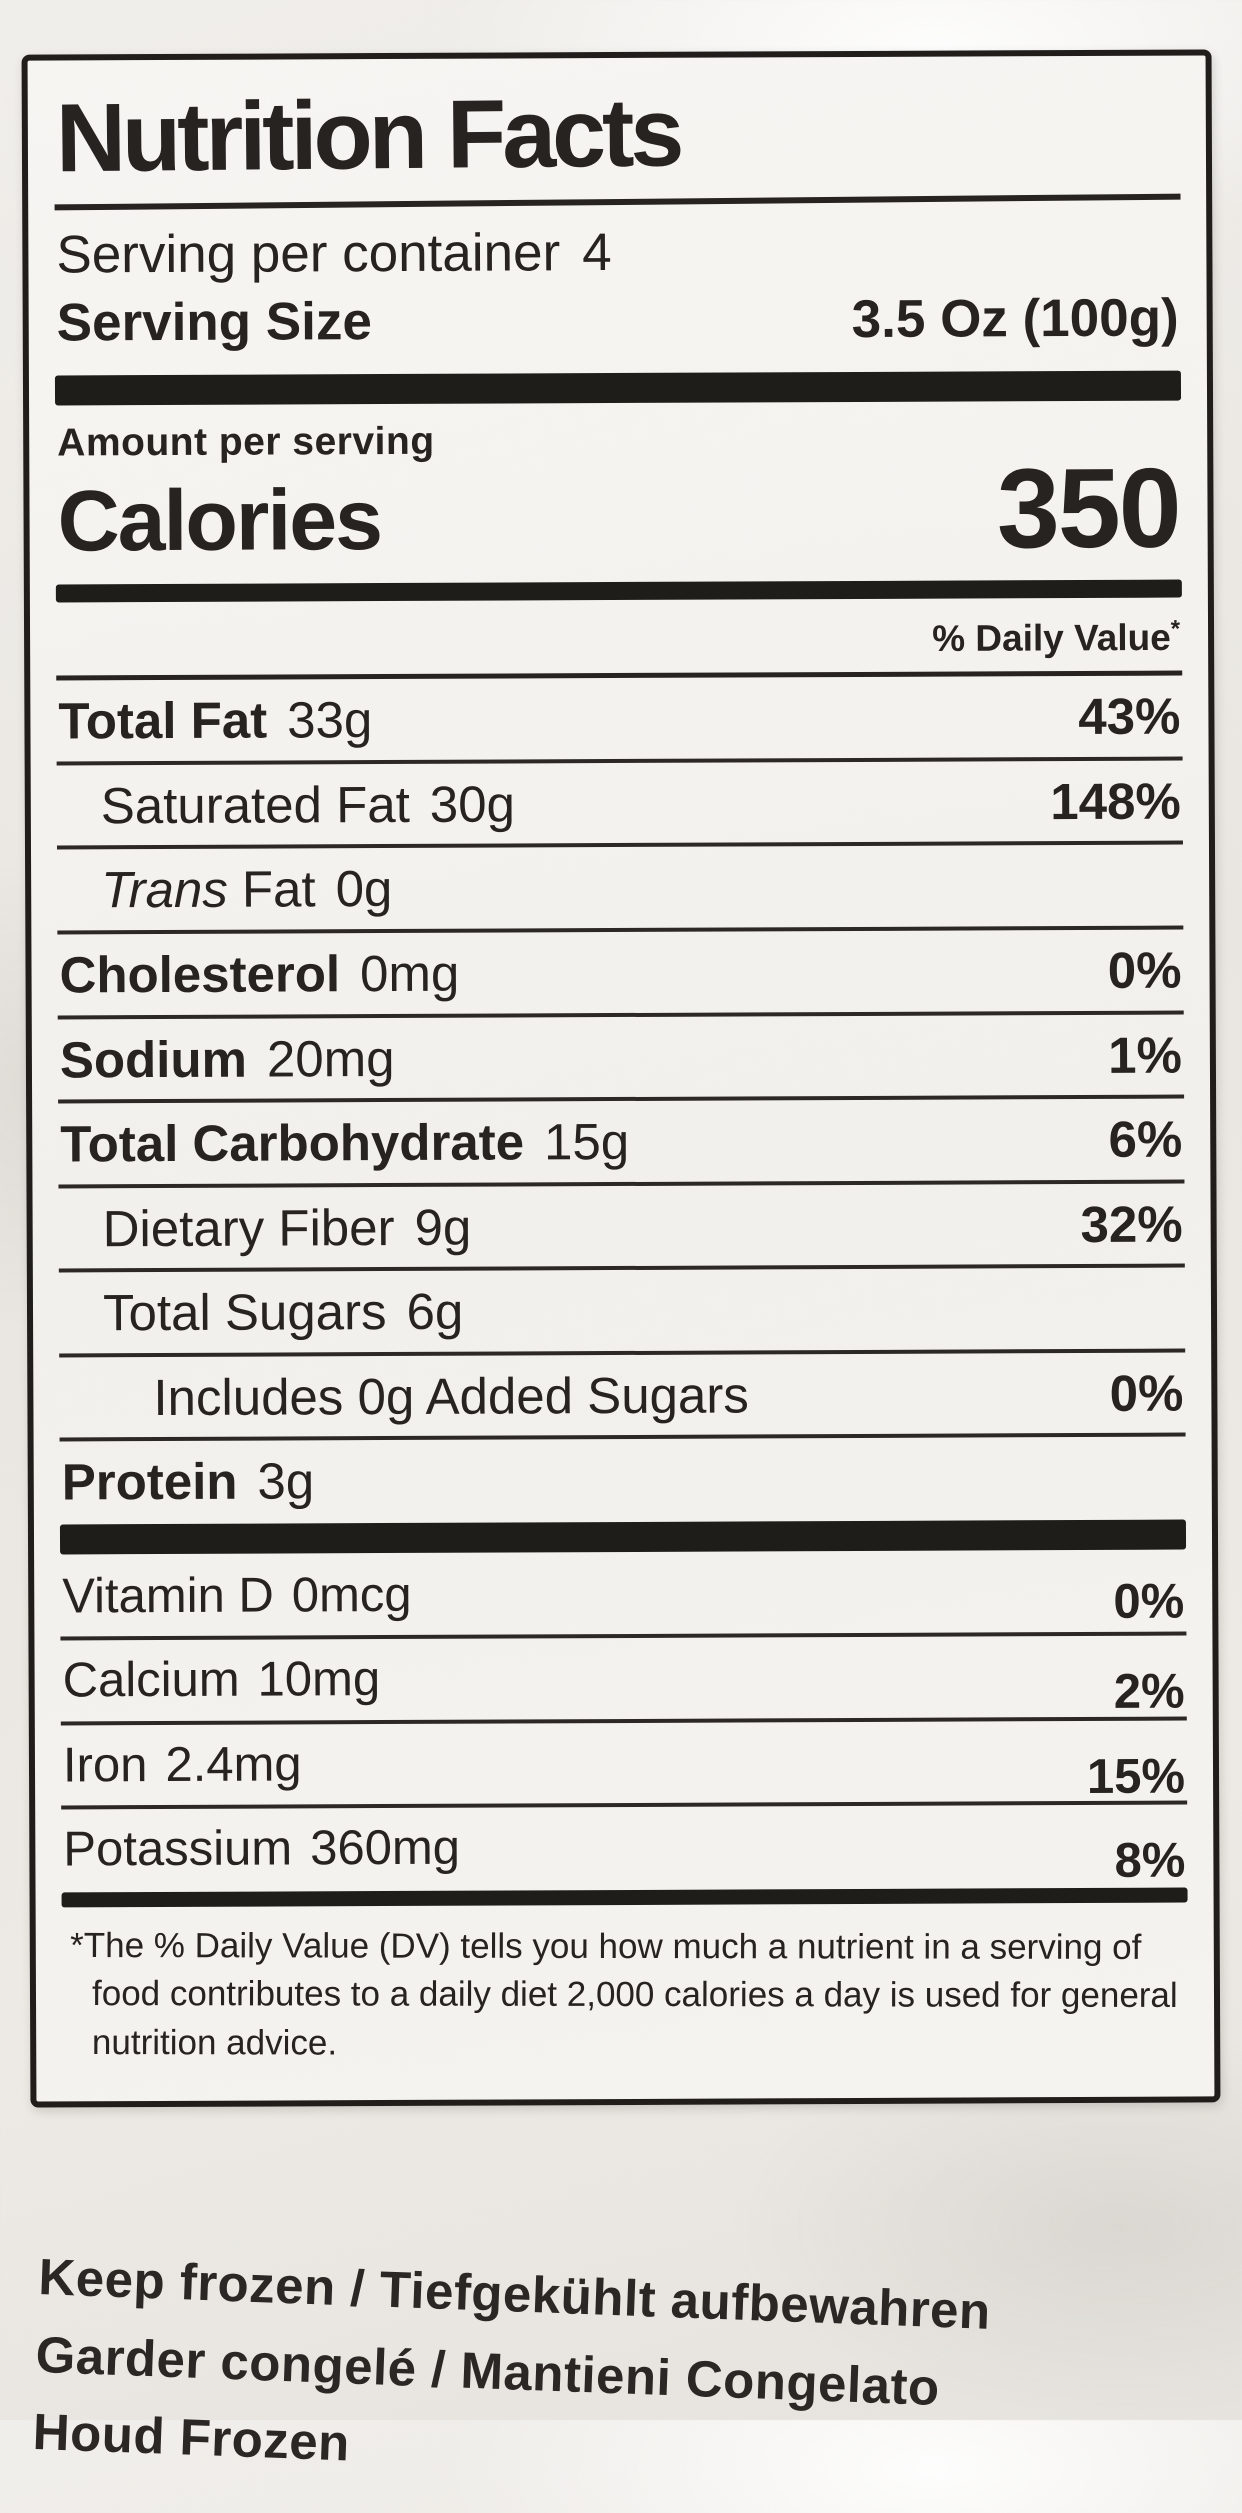 Image resolution: width=1242 pixels, height=2513 pixels. What do you see at coordinates (618, 388) in the screenshot?
I see `divider-thick-top` at bounding box center [618, 388].